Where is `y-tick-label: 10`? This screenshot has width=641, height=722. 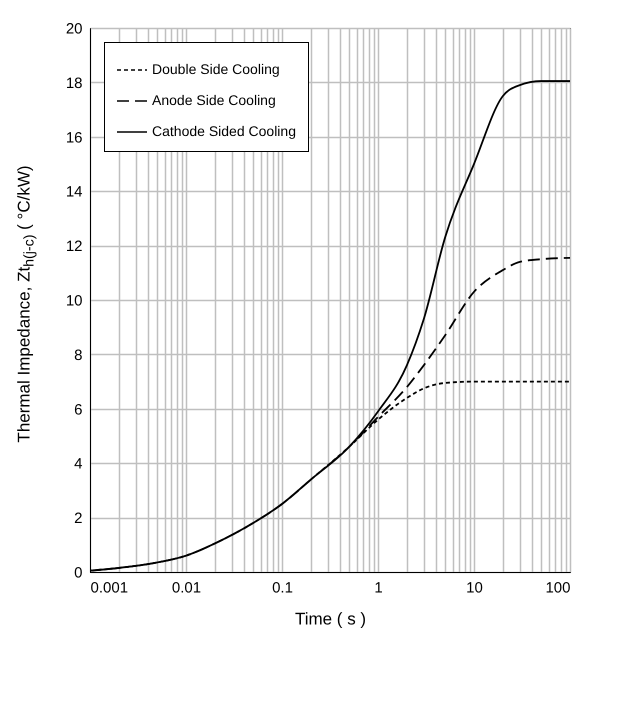
y-tick-label: 10 is located at coordinates (74, 301).